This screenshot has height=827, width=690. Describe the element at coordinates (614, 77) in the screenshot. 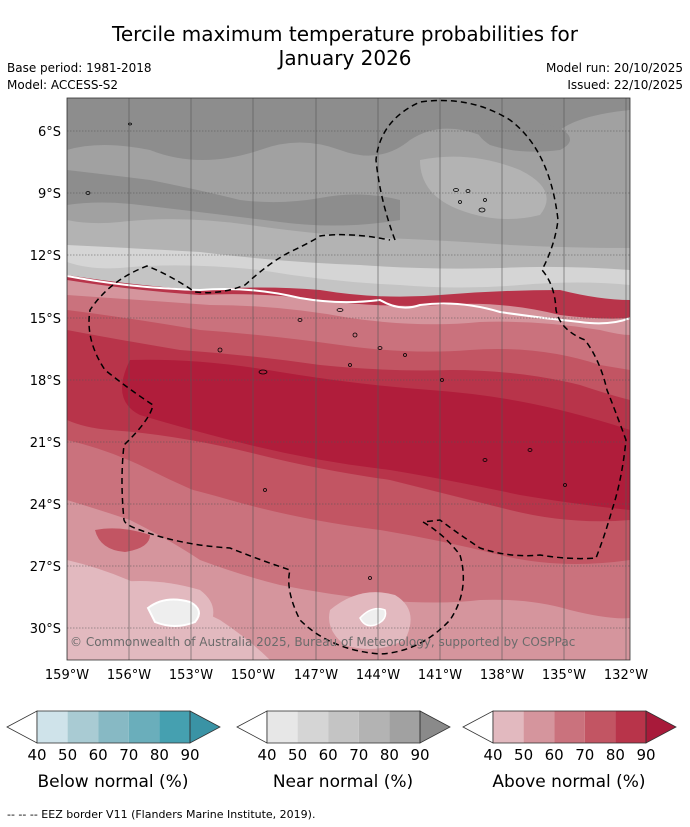

I see `meta-right: Model run: 20/10/2025 Issued: 22/10/2025` at that location.